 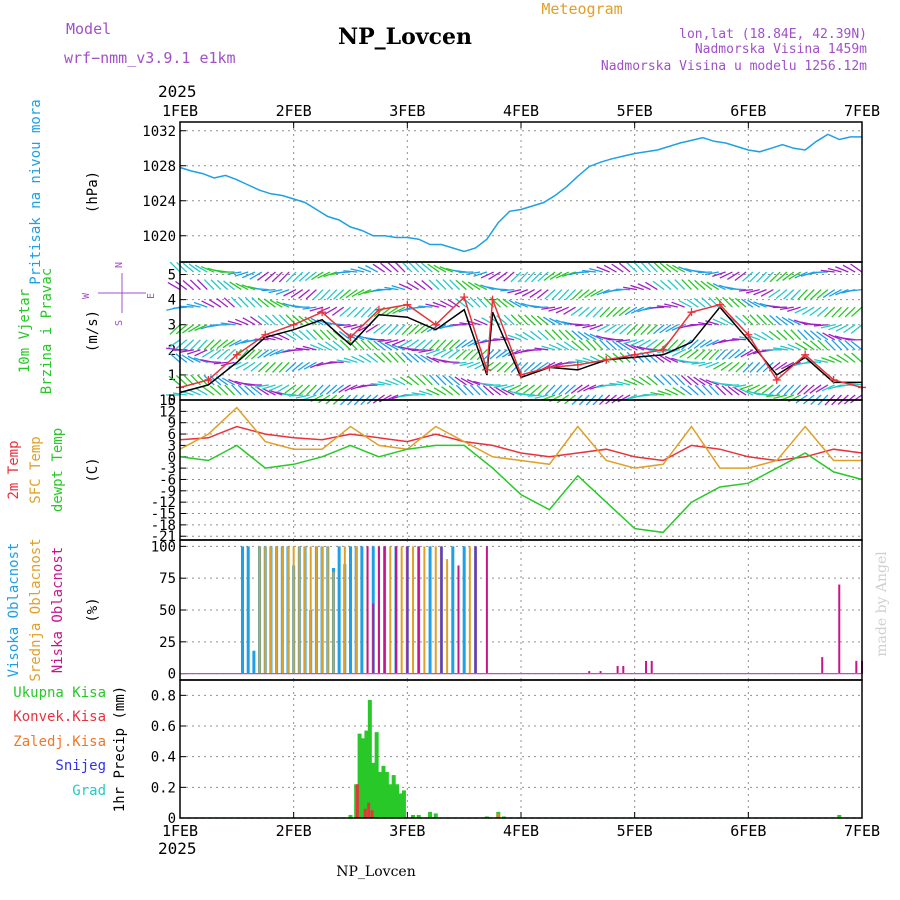 I want to click on y-axis-unit: (%), so click(x=93, y=609).